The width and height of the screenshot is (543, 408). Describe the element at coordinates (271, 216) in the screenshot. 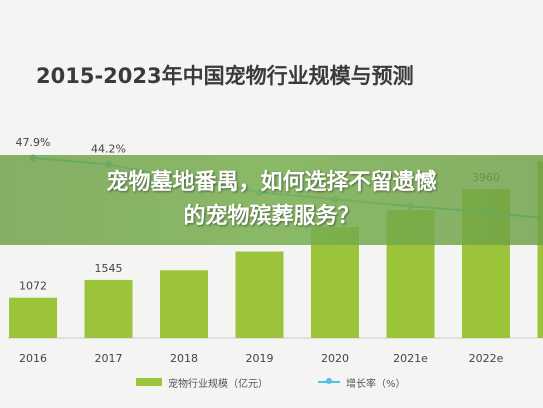

I see `overlay-headline-line2: 的宠物殡葬服务？` at that location.